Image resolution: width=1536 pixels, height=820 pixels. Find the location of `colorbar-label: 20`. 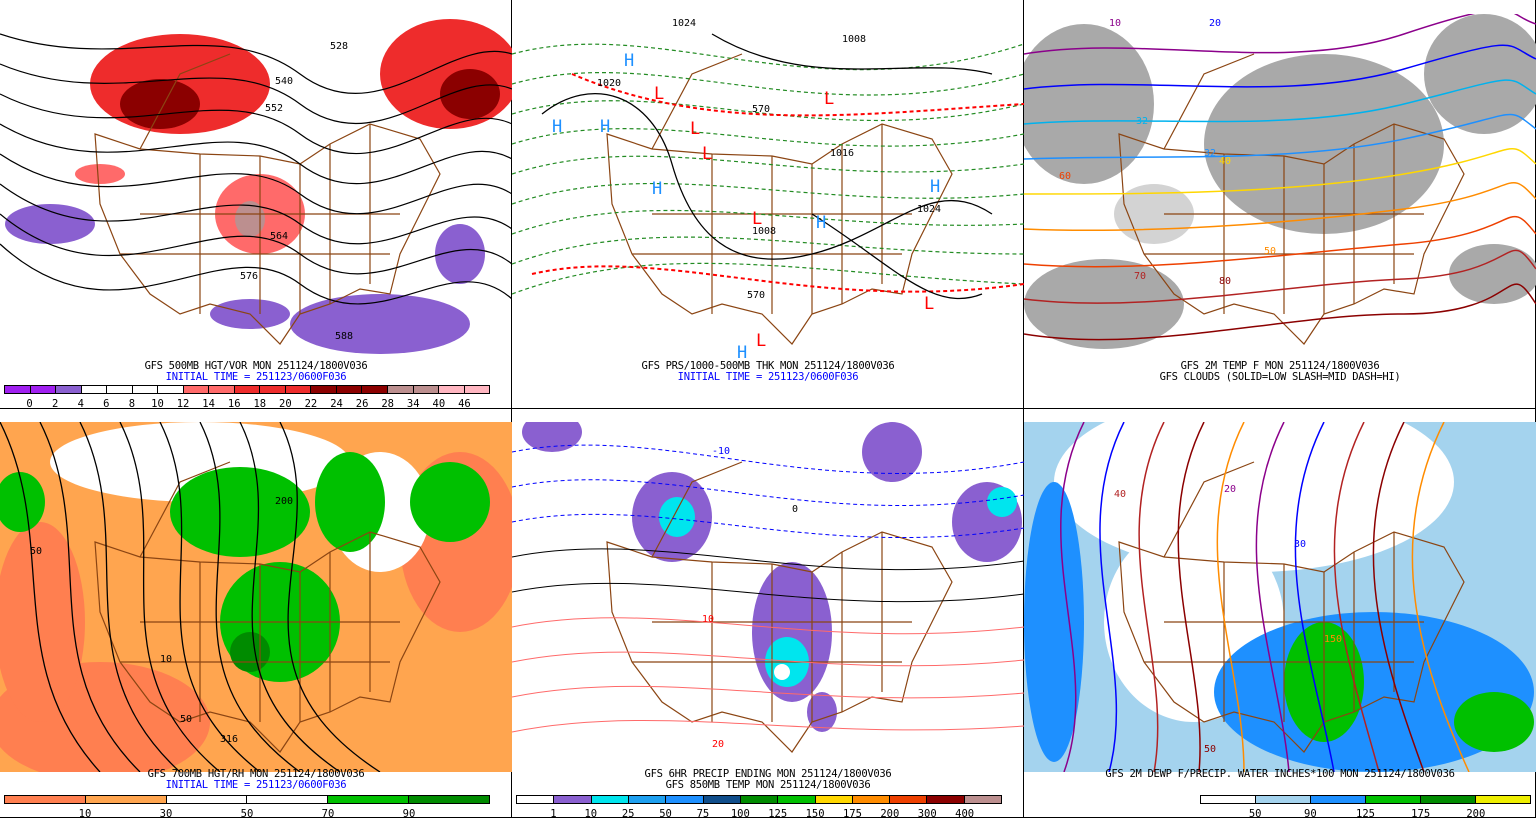

colorbar-label: 20 is located at coordinates (285, 404).